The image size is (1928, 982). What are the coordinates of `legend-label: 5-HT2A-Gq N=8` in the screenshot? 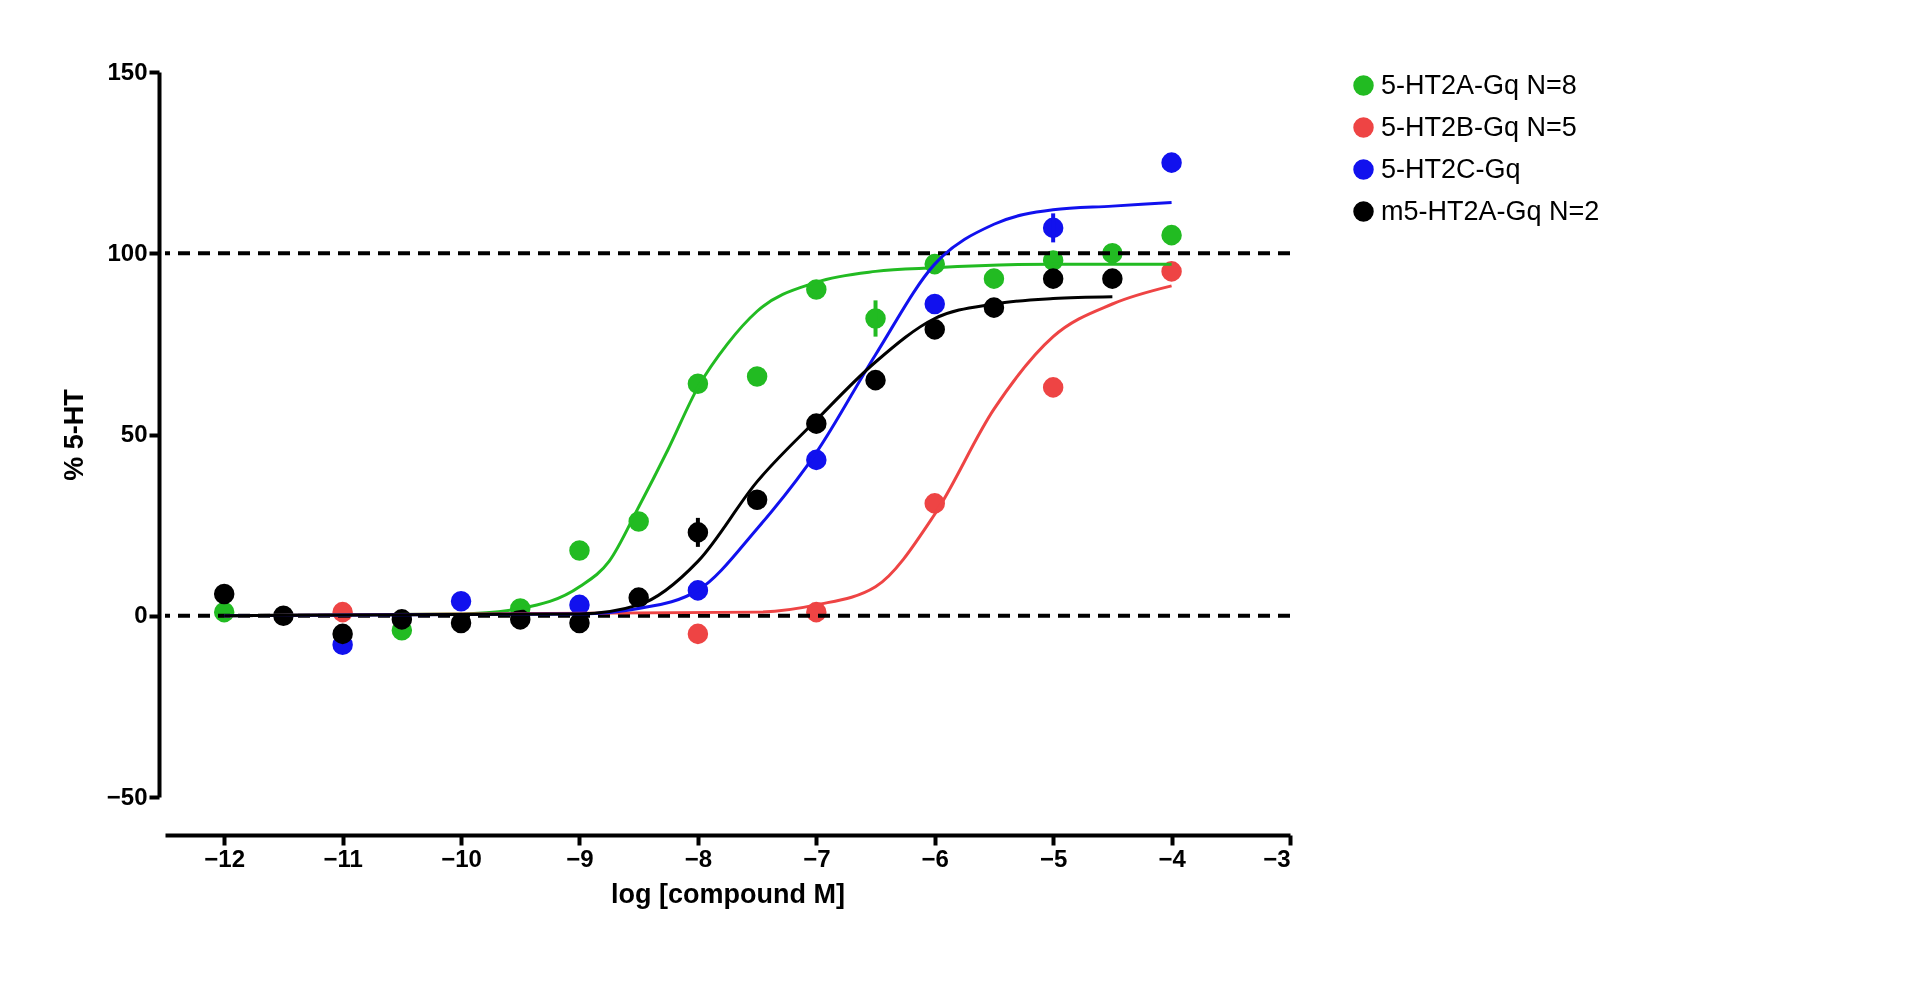 It's located at (1479, 84).